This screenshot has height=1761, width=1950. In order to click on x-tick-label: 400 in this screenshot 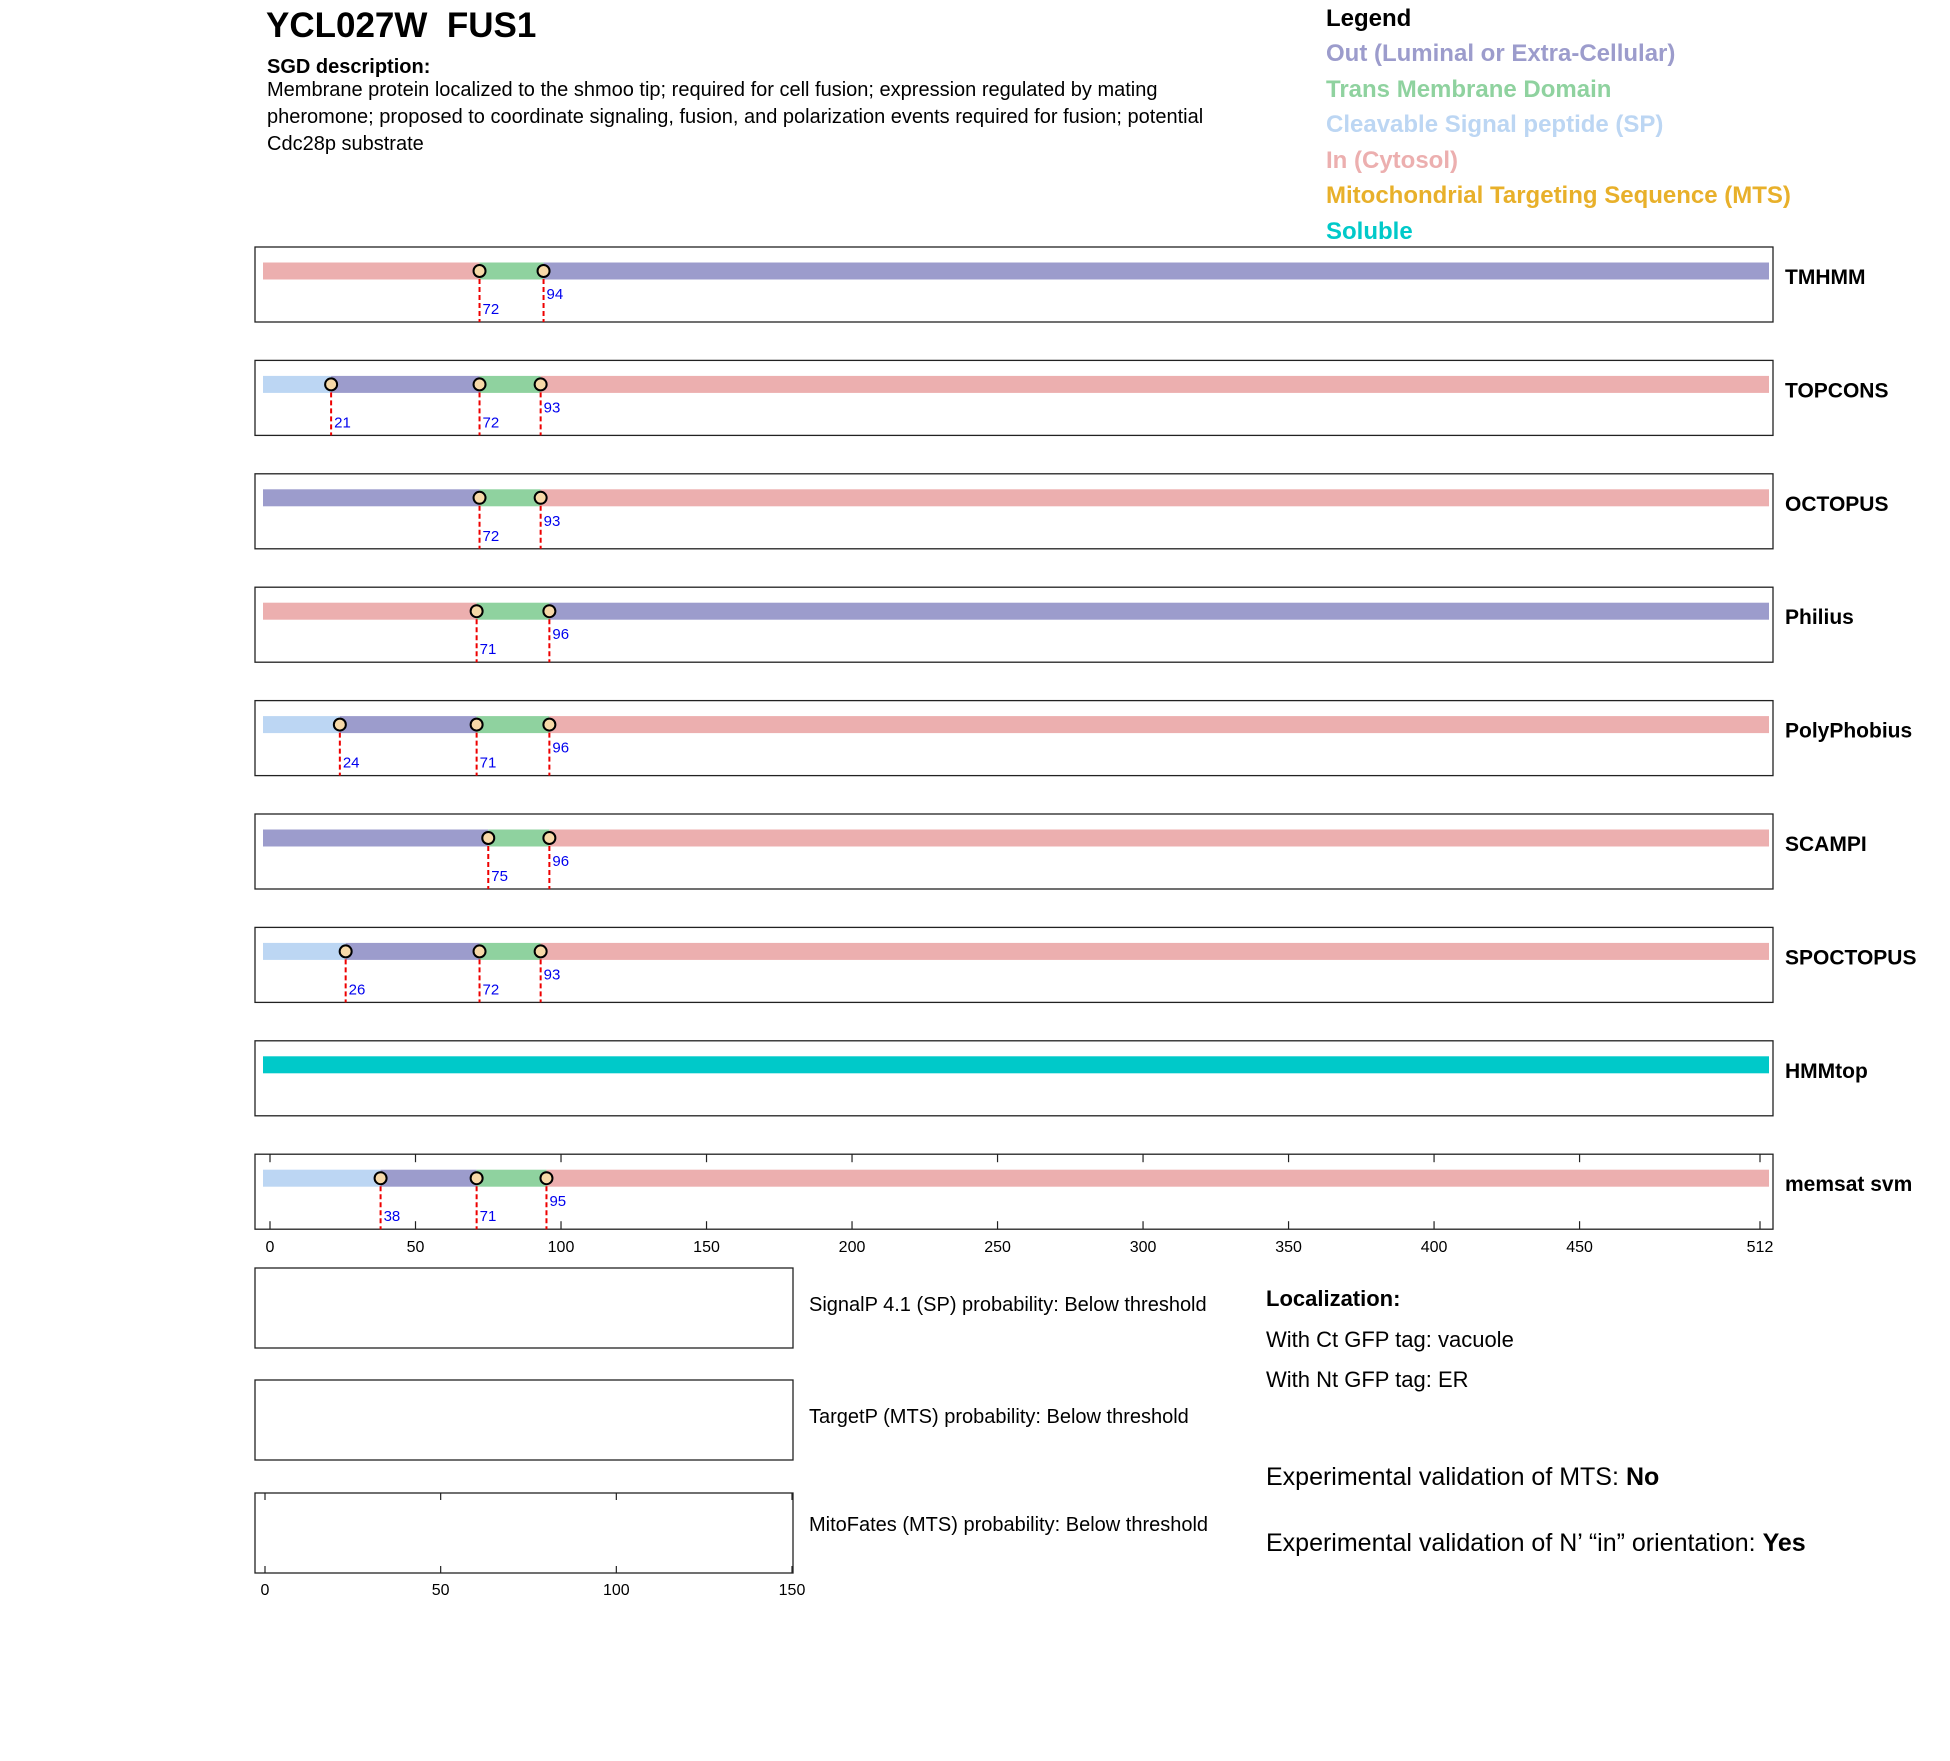, I will do `click(1434, 1247)`.